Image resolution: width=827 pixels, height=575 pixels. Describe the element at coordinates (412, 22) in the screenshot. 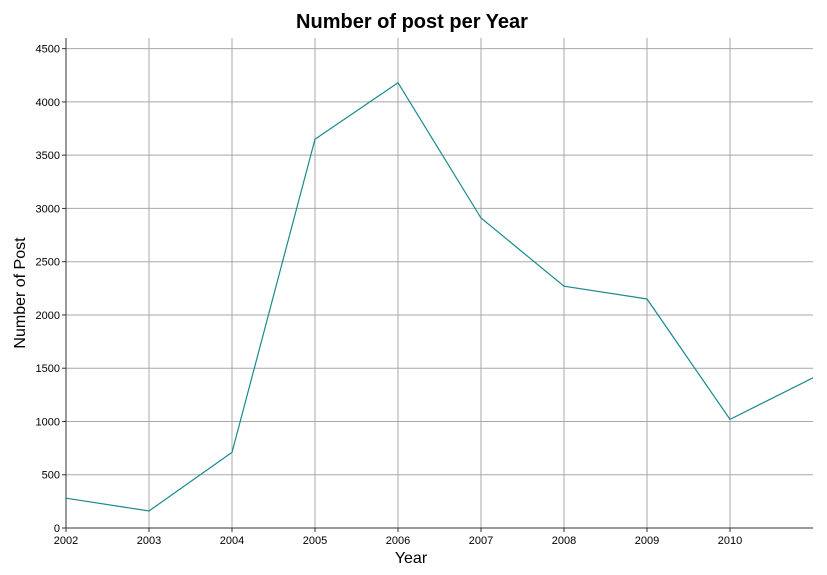

I see `chart-title: Number of post per Year` at that location.